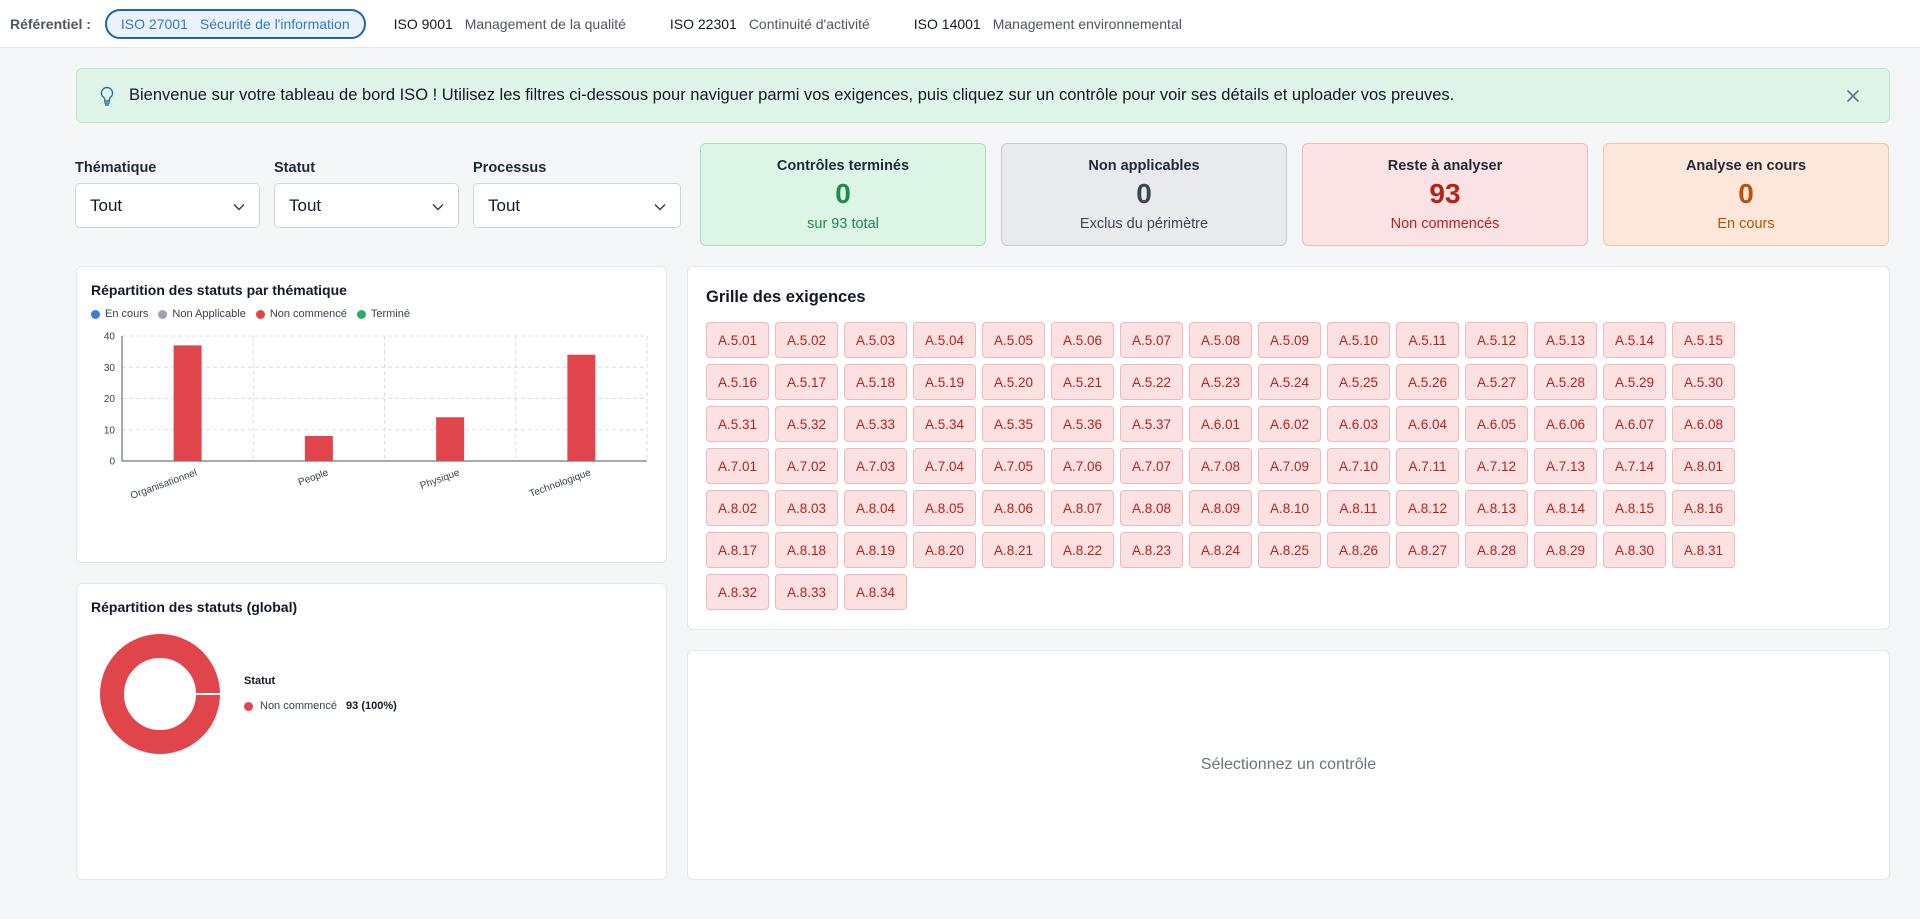 This screenshot has height=919, width=1920. Describe the element at coordinates (1220, 508) in the screenshot. I see `control-chip: A.8.09` at that location.